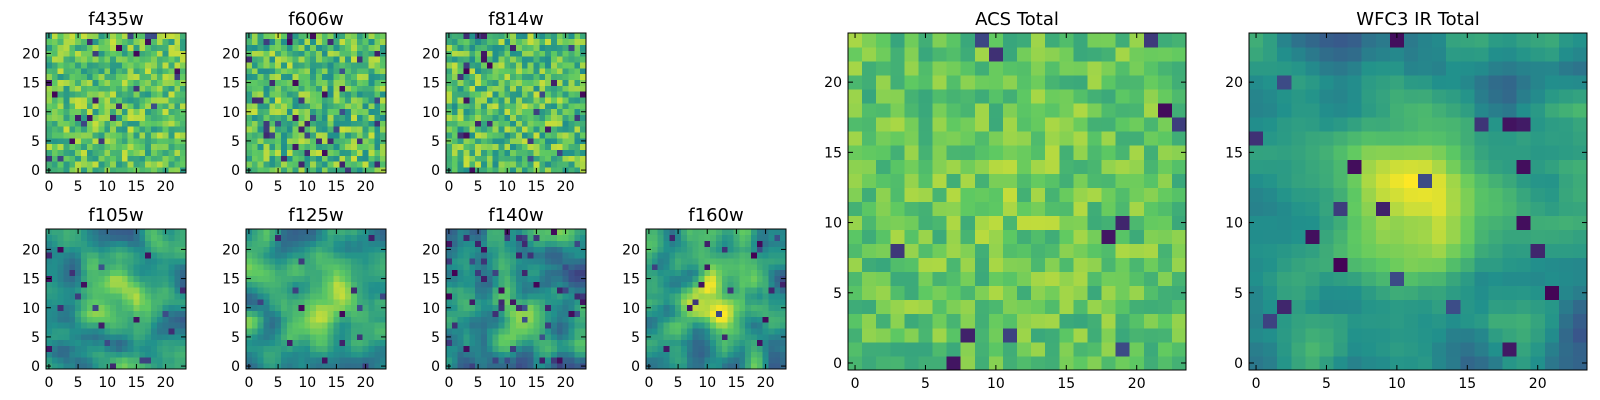 The height and width of the screenshot is (400, 1600). Describe the element at coordinates (737, 383) in the screenshot. I see `x-tick-label: 15` at that location.